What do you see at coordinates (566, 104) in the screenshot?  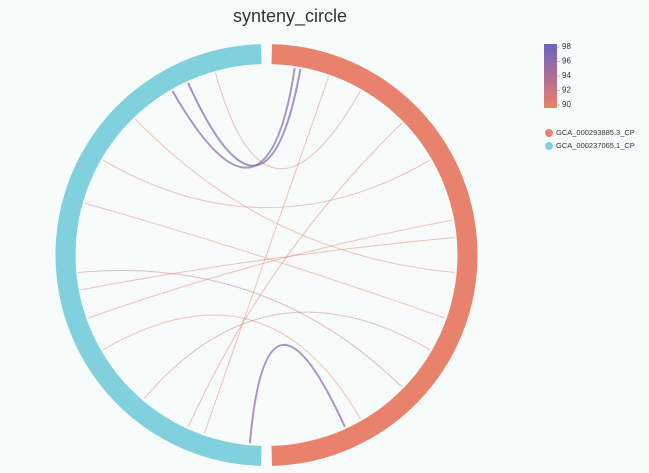 I see `scale-tick-label: 90` at bounding box center [566, 104].